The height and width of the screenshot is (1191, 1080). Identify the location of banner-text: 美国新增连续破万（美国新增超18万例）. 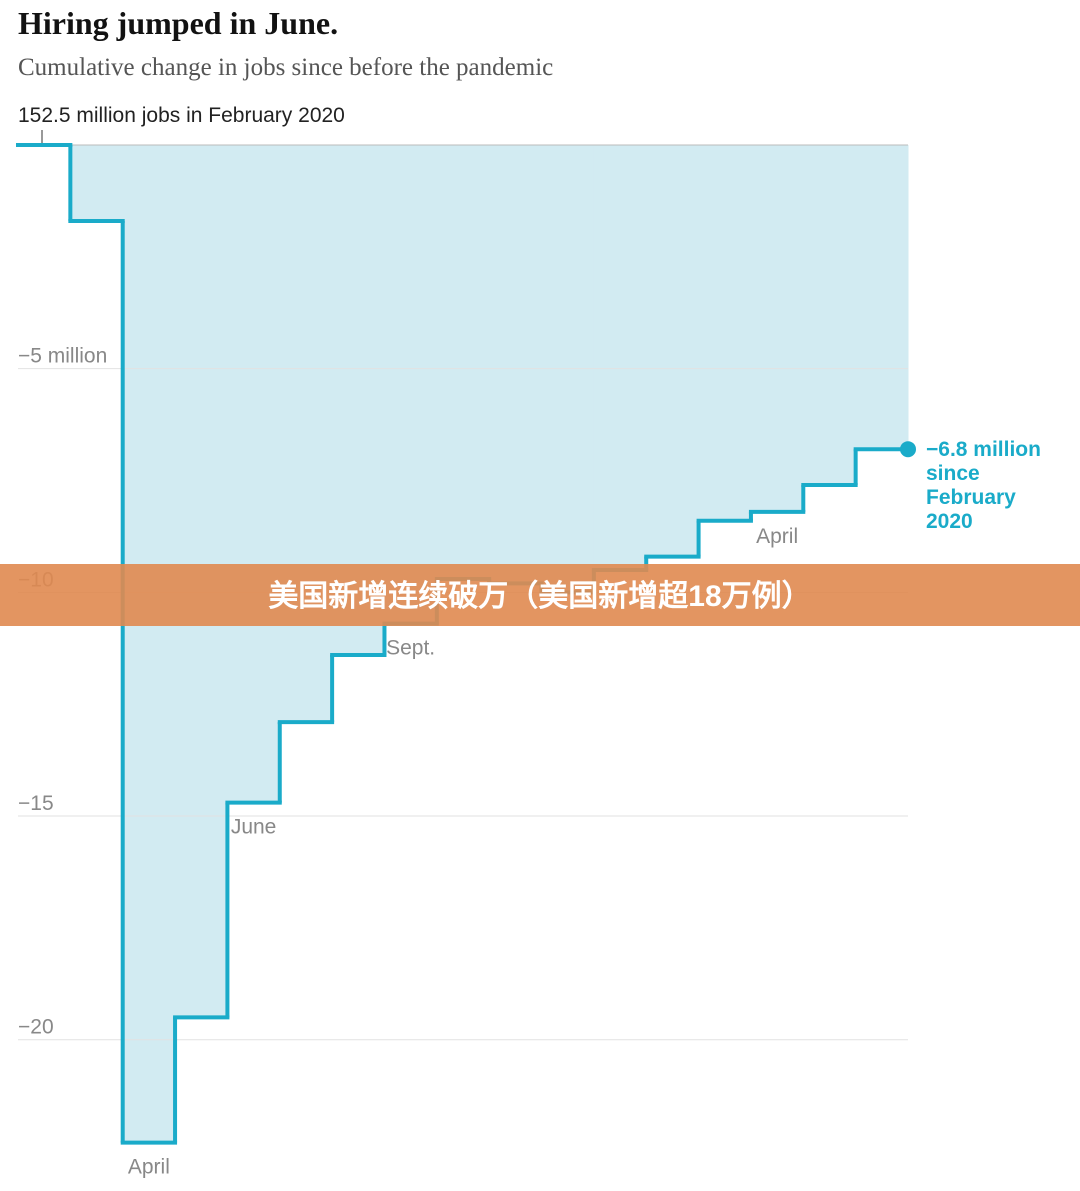
(539, 596).